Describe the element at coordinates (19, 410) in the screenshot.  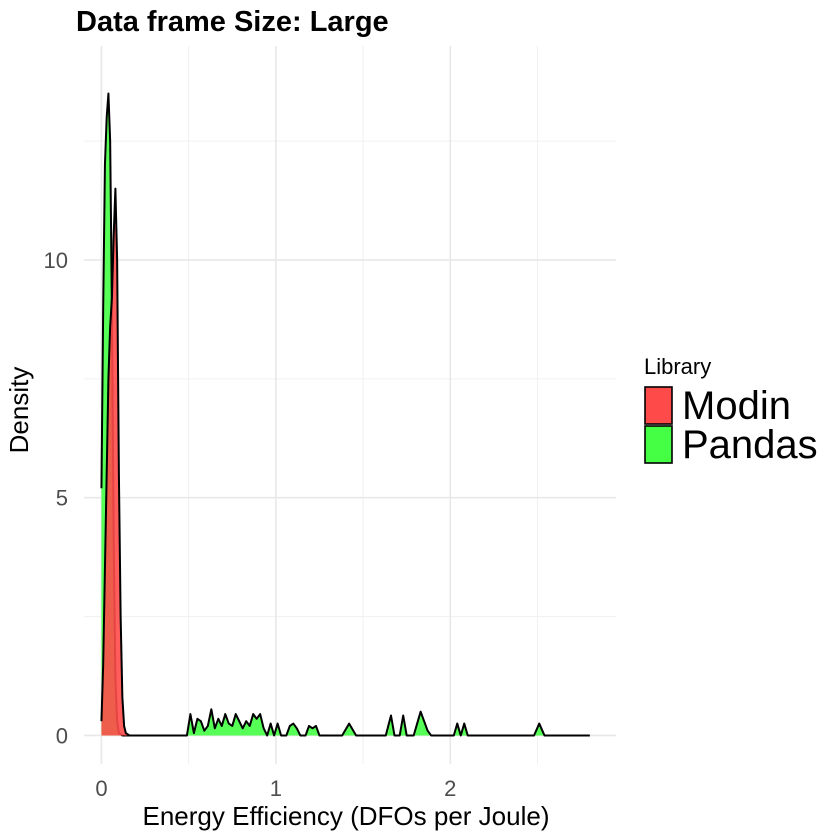
I see `y-axis-label: Density` at that location.